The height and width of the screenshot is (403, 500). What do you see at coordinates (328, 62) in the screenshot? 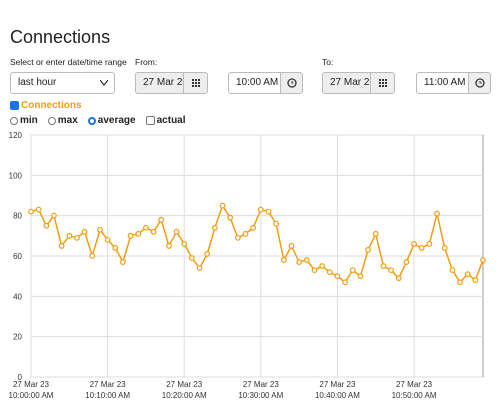
I see `to-label: To:` at bounding box center [328, 62].